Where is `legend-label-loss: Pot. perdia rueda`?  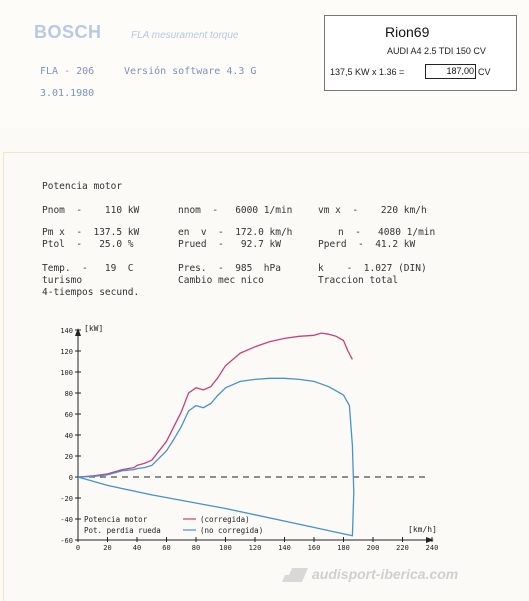
legend-label-loss: Pot. perdia rueda is located at coordinates (122, 530).